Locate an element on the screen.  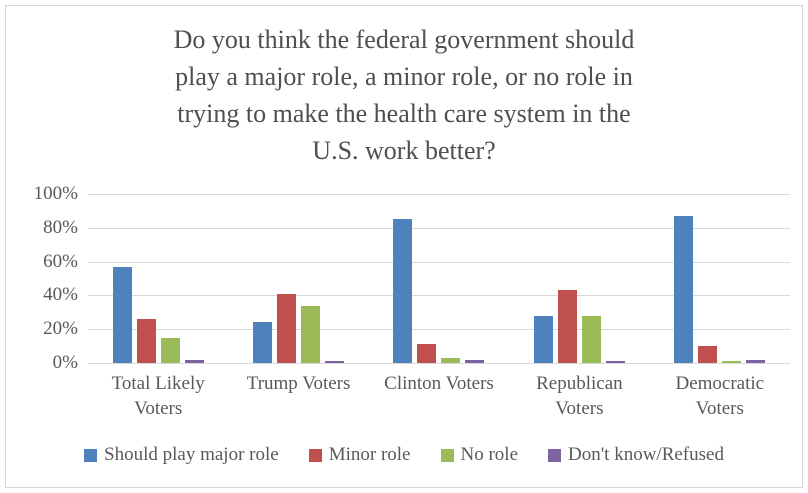
x-axis-category-label: Republican Voters is located at coordinates (579, 396).